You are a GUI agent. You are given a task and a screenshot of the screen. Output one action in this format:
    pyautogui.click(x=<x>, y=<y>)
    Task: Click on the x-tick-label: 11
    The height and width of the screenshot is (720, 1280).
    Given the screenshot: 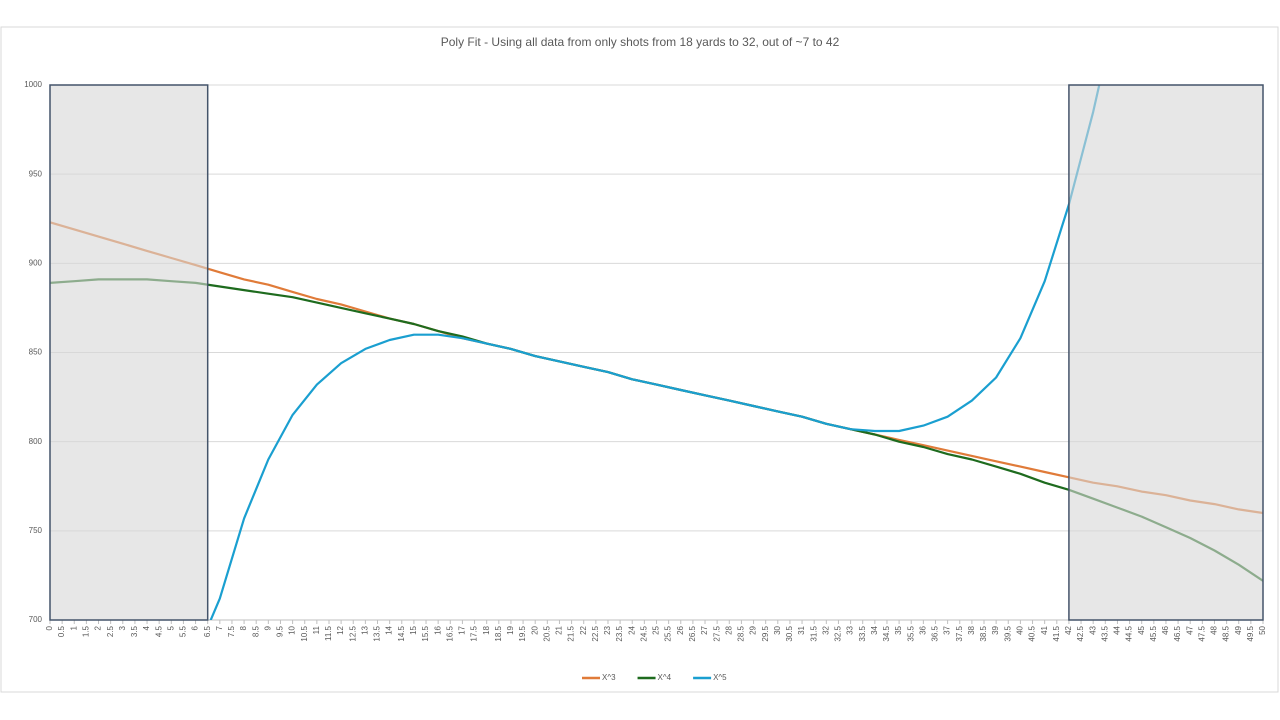 What is the action you would take?
    pyautogui.click(x=316, y=629)
    